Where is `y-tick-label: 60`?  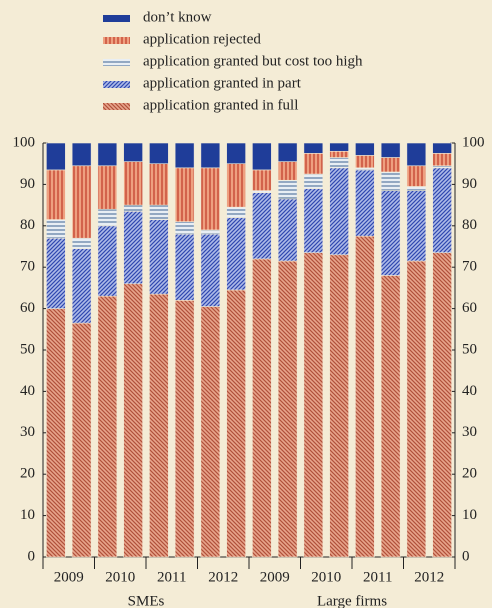 y-tick-label: 60 is located at coordinates (27, 308).